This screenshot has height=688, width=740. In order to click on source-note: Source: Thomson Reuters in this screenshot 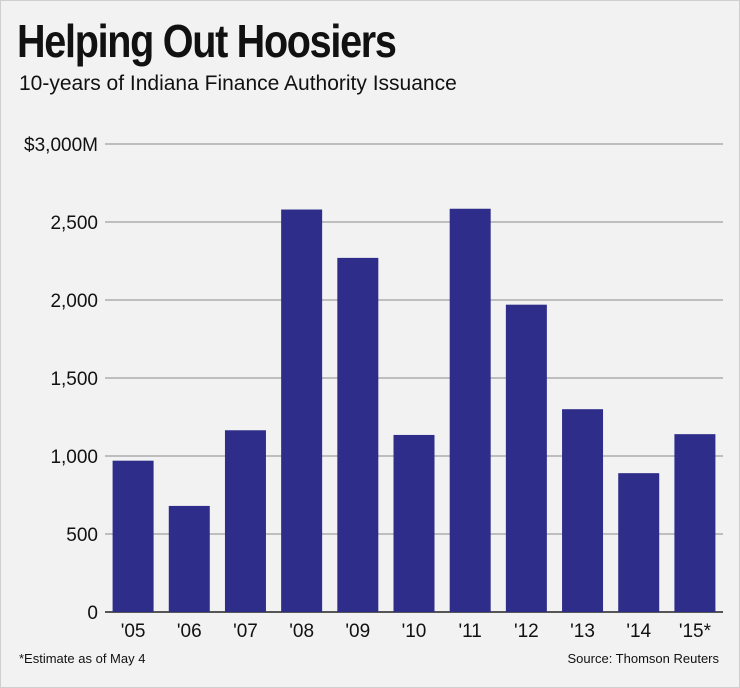, I will do `click(643, 658)`.